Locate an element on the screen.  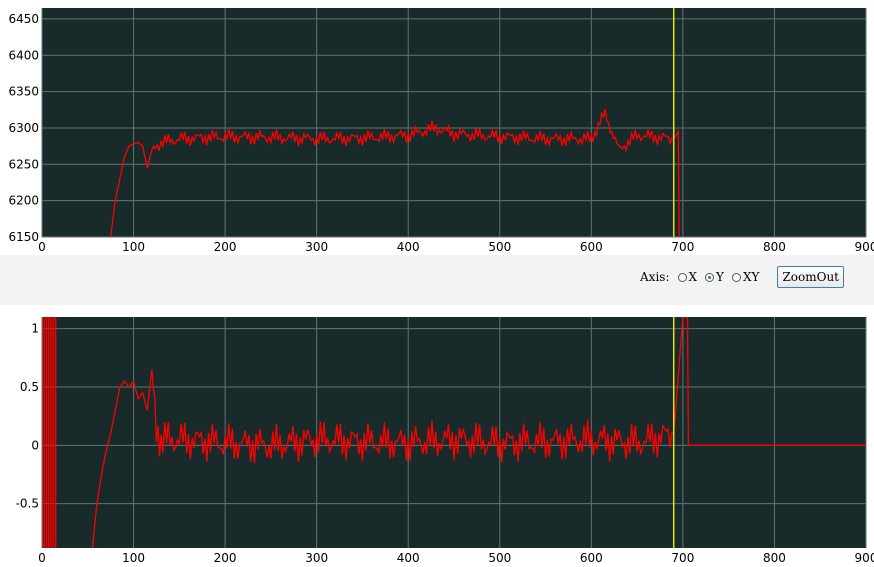
axis-option-y-label: Y is located at coordinates (720, 277).